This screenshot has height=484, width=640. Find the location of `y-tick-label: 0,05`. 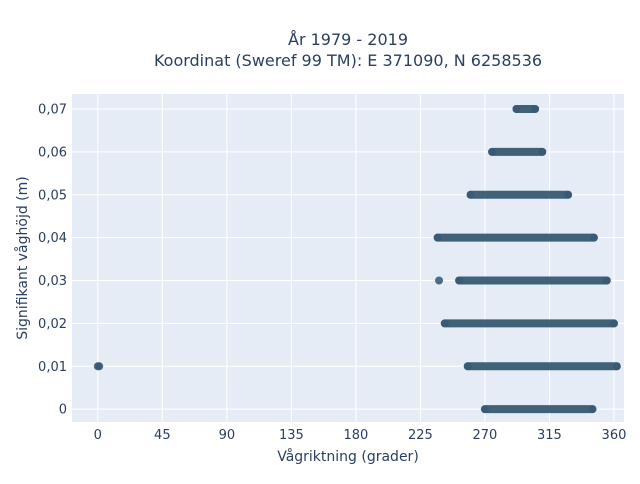

y-tick-label: 0,05 is located at coordinates (52, 195).